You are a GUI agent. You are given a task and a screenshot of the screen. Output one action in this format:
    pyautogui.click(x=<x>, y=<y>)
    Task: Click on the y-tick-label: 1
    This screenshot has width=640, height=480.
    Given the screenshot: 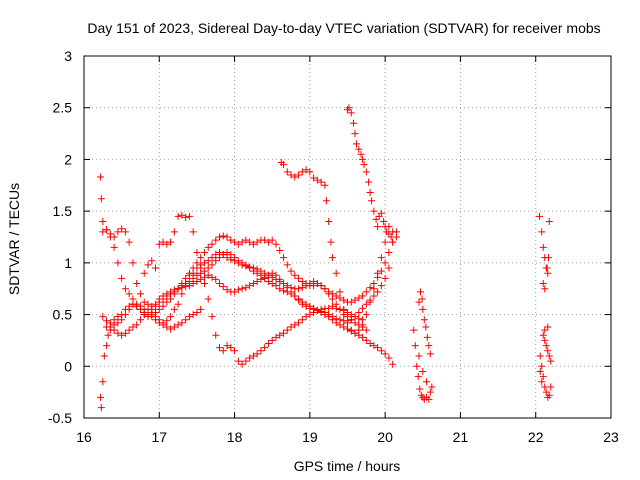 What is the action you would take?
    pyautogui.click(x=68, y=263)
    